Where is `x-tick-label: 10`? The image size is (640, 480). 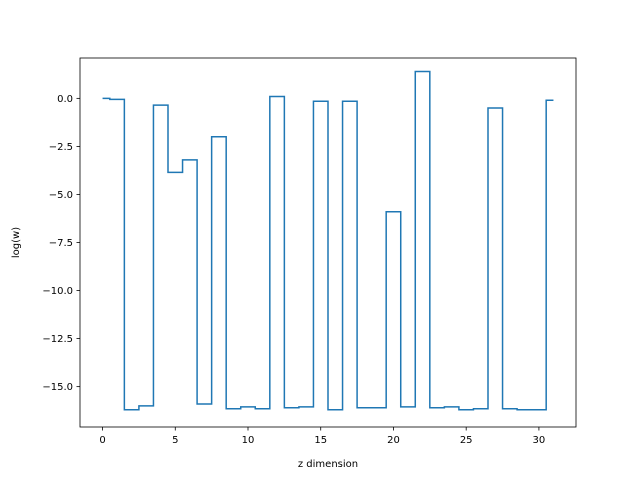 x-tick-label: 10 is located at coordinates (248, 440).